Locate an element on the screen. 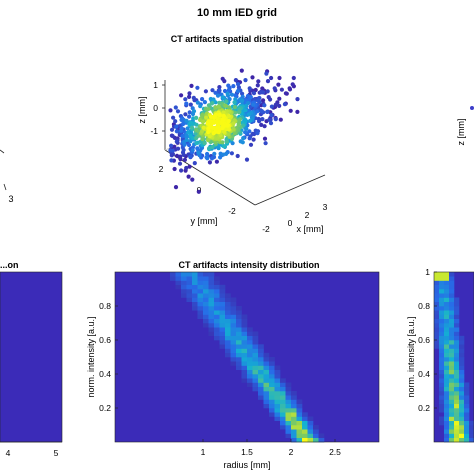  y-tick-label: 0.2 is located at coordinates (424, 408).